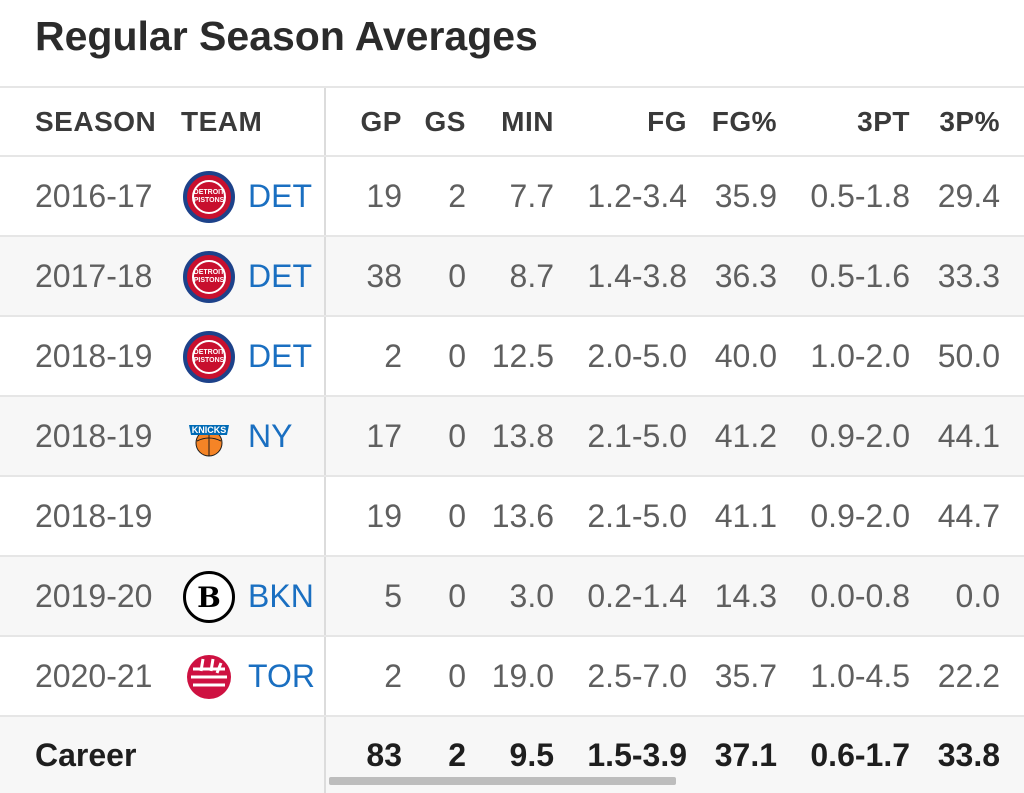 This screenshot has height=793, width=1024. I want to click on knicks-logo-svg: KNICKS, so click(209, 441).